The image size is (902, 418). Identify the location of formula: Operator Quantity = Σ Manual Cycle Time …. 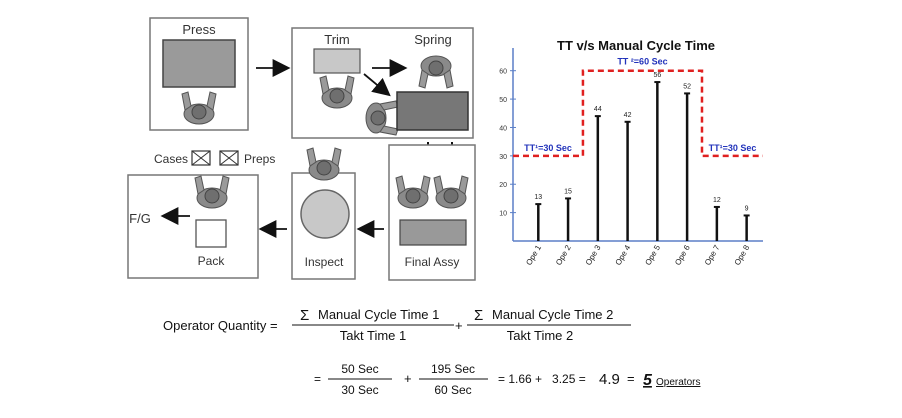
(431, 352).